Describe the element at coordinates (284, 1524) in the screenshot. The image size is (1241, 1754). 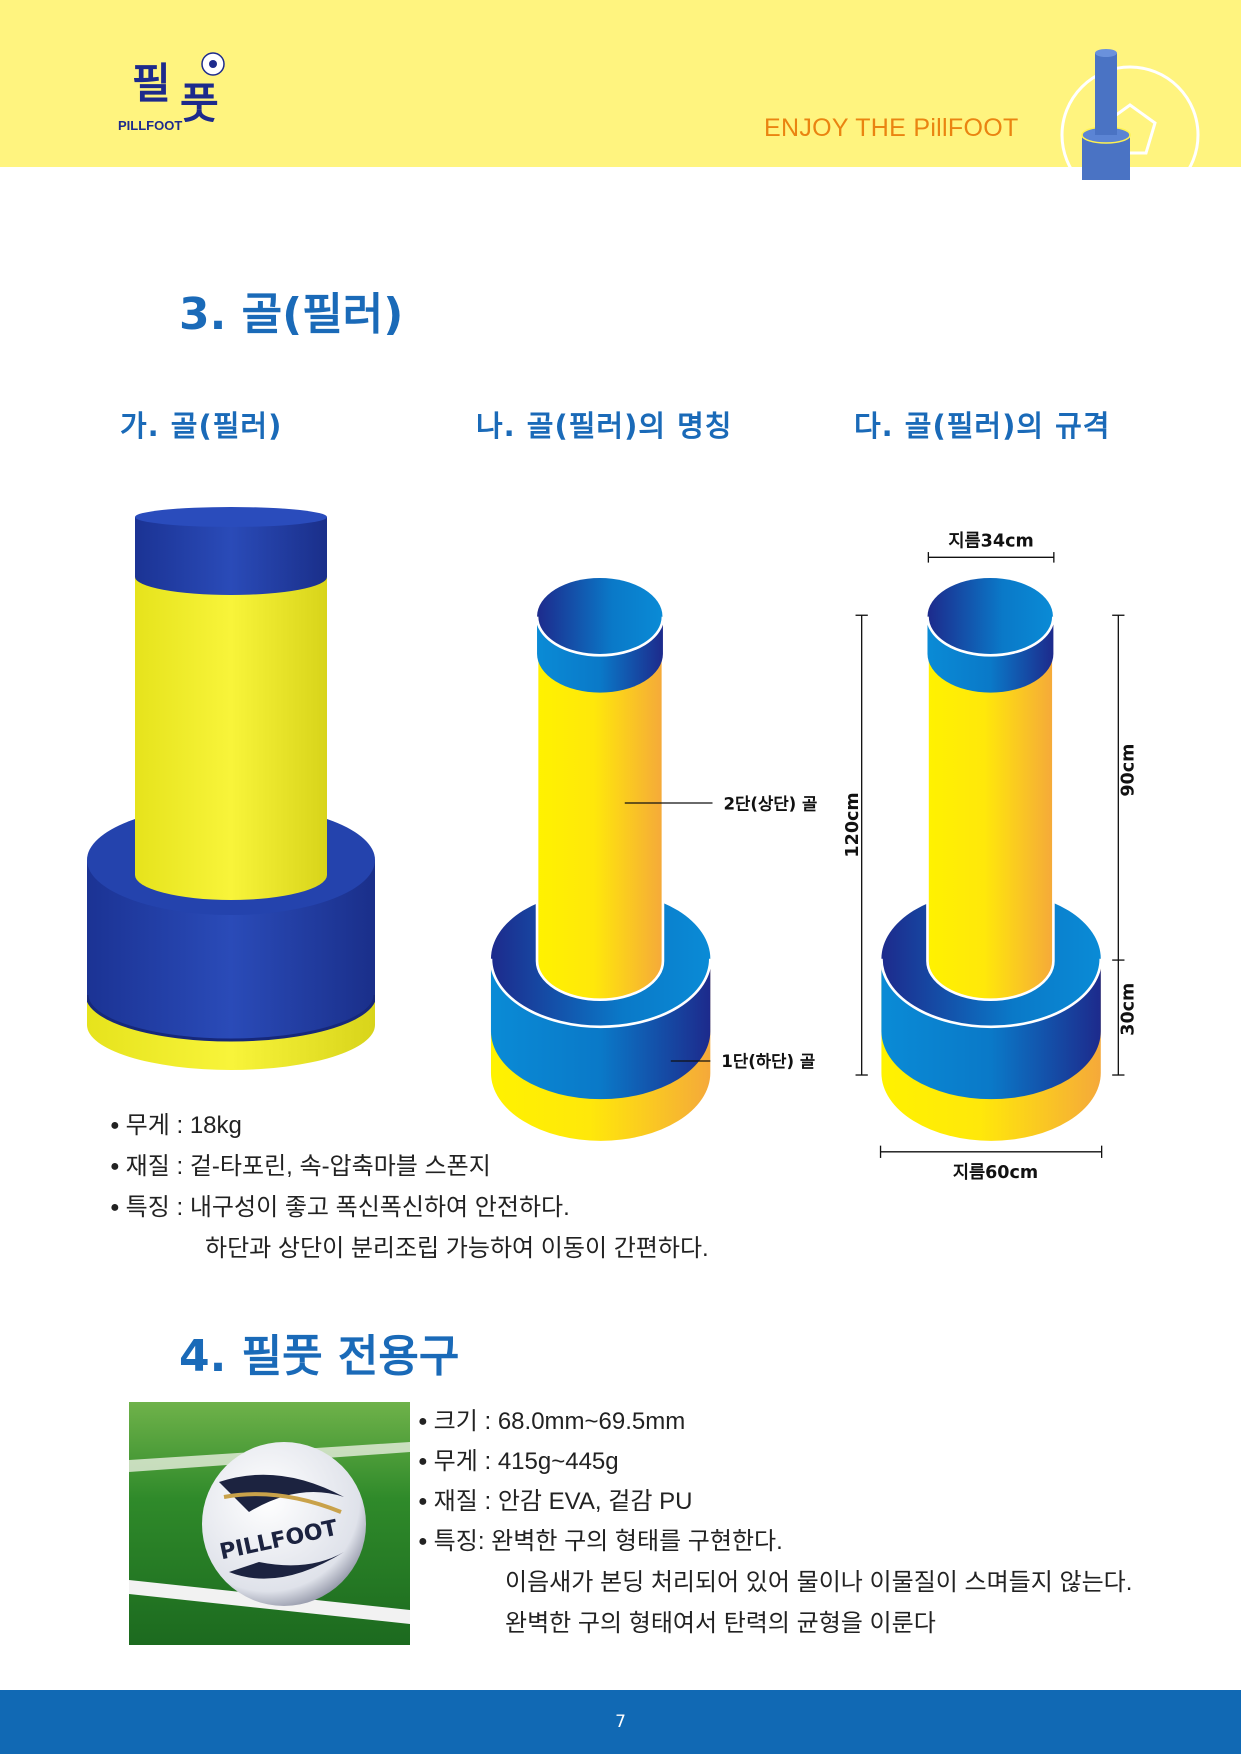
I see `soccer-ball` at that location.